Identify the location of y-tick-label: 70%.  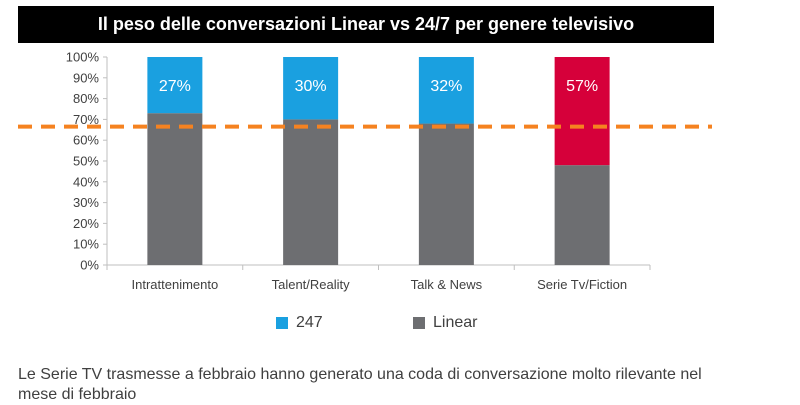
(86, 119).